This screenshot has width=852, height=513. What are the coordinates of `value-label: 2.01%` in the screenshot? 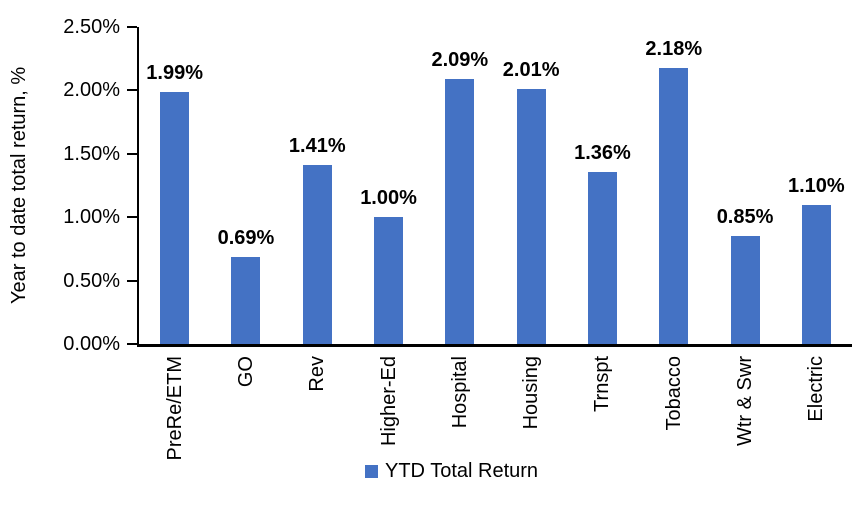 It's located at (531, 70).